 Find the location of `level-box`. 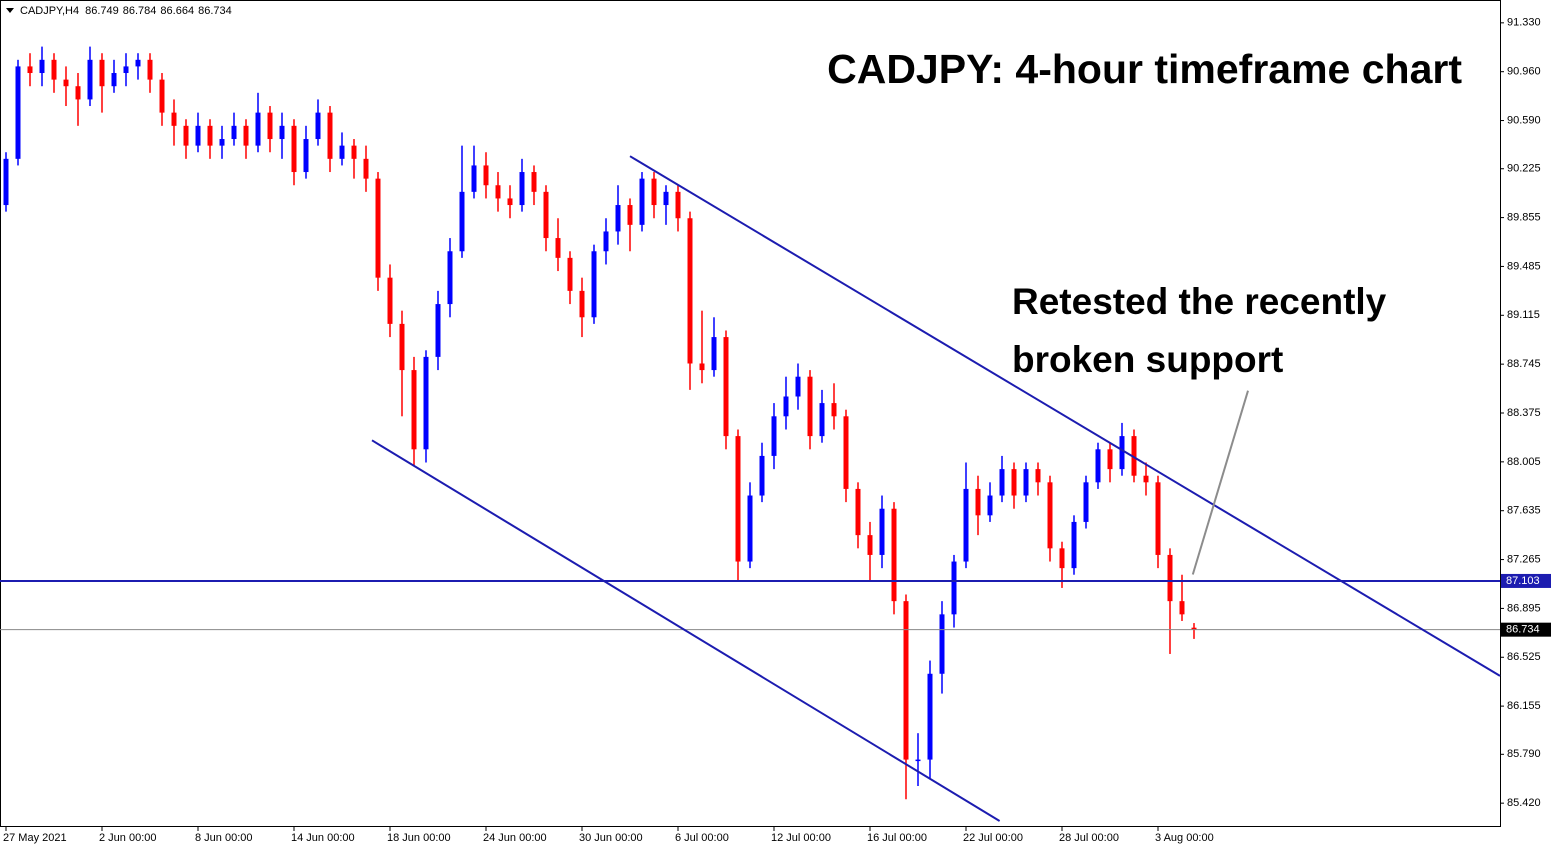

level-box is located at coordinates (1526, 580).